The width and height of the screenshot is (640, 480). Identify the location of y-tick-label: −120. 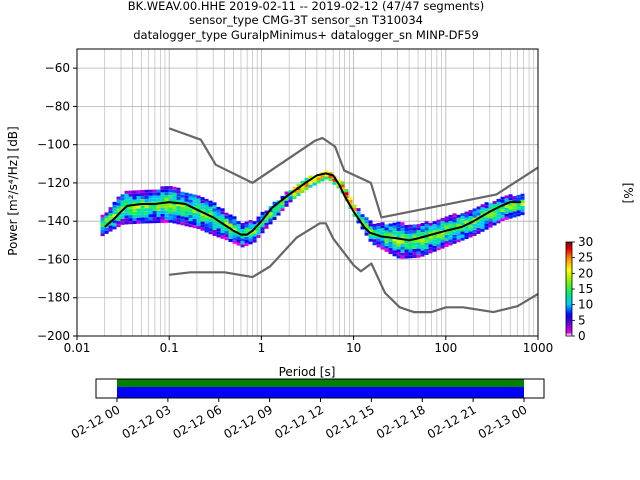
(53, 183).